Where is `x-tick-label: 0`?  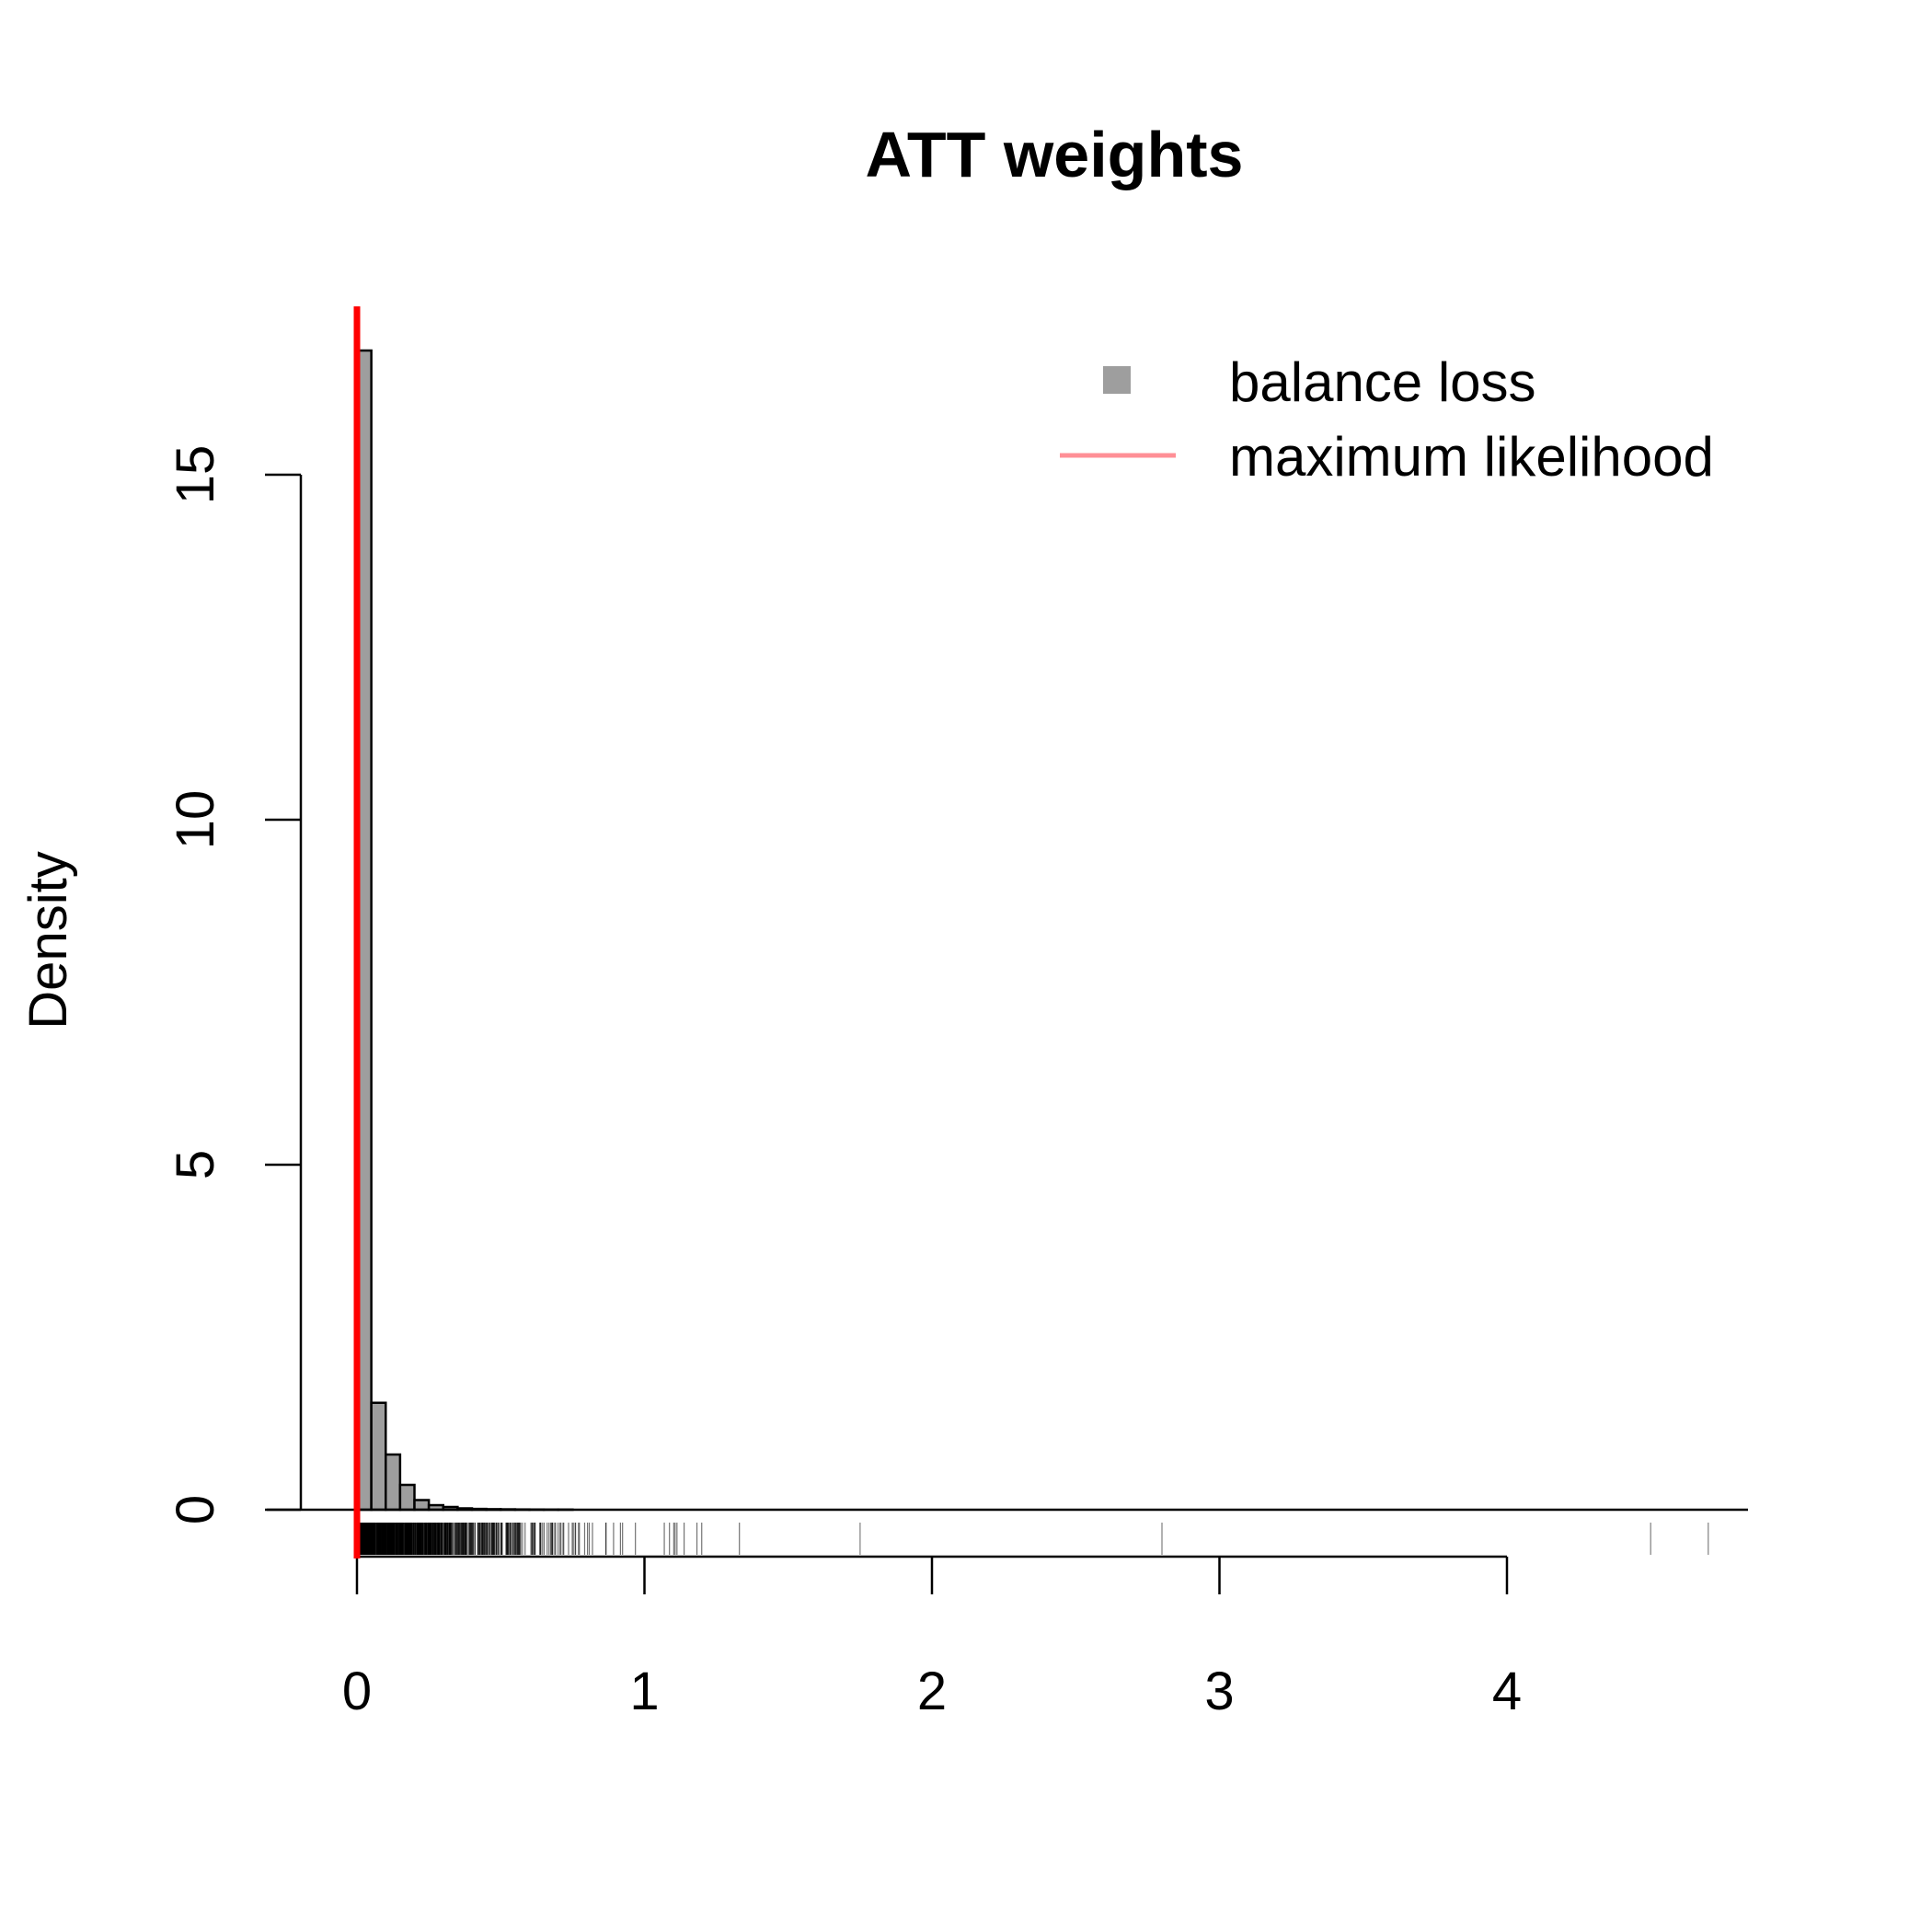 x-tick-label: 0 is located at coordinates (357, 1691).